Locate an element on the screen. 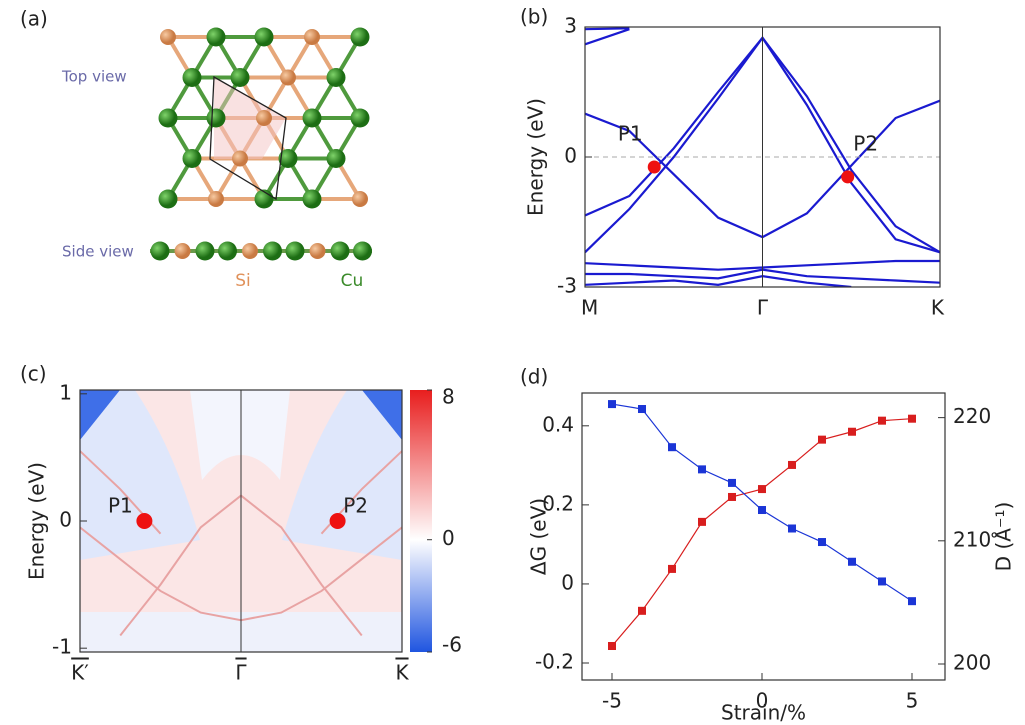  panel-label: (d) is located at coordinates (534, 377).